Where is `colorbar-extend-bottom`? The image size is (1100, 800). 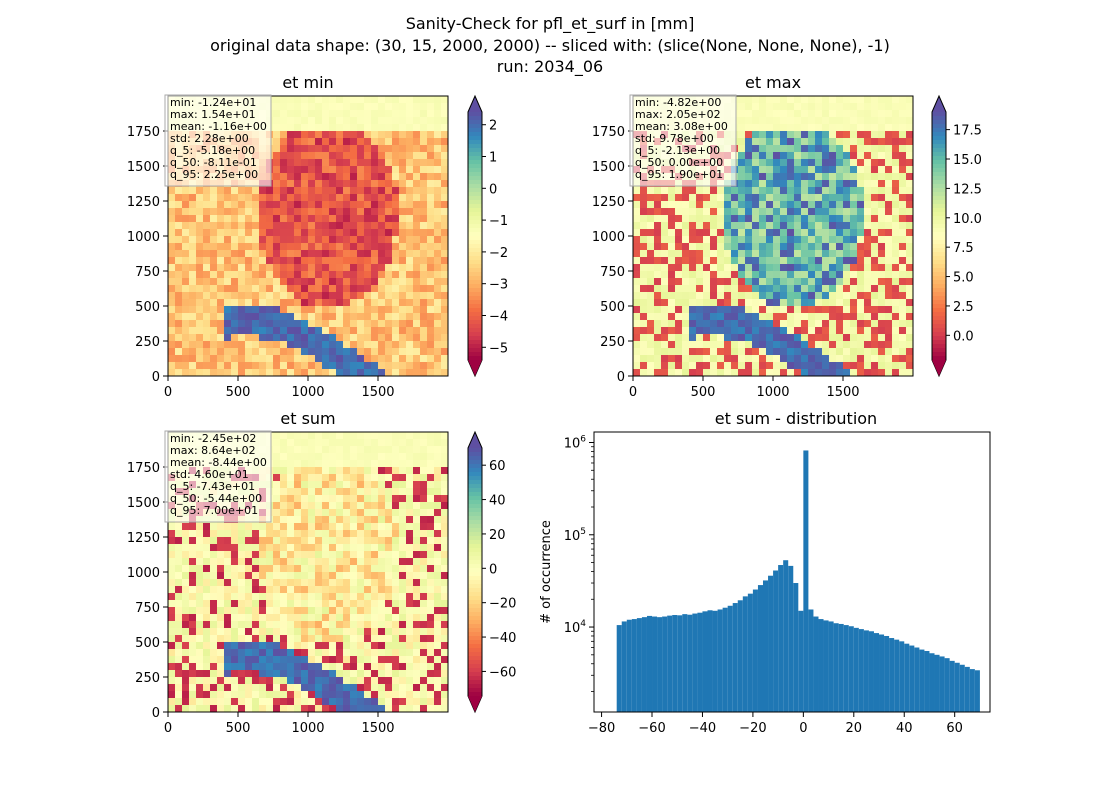 colorbar-extend-bottom is located at coordinates (475, 368).